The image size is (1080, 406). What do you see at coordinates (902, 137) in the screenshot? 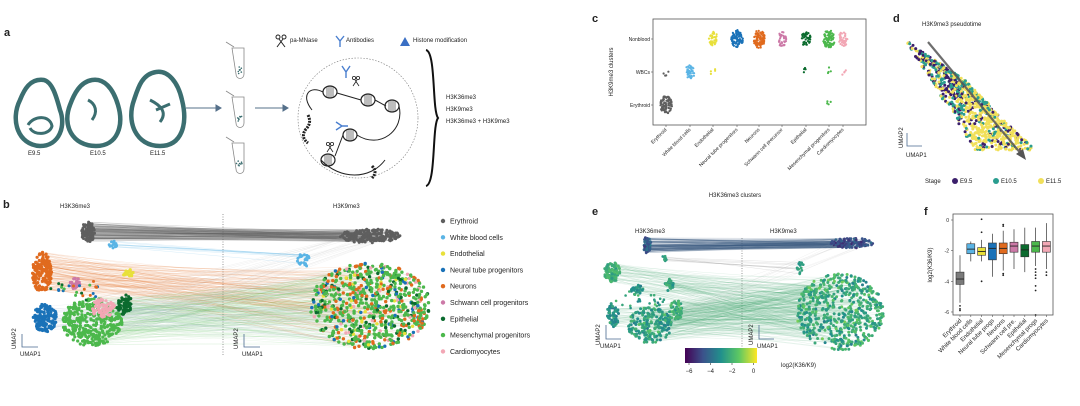
I see `y-axis-label: UMAP2` at bounding box center [902, 137].